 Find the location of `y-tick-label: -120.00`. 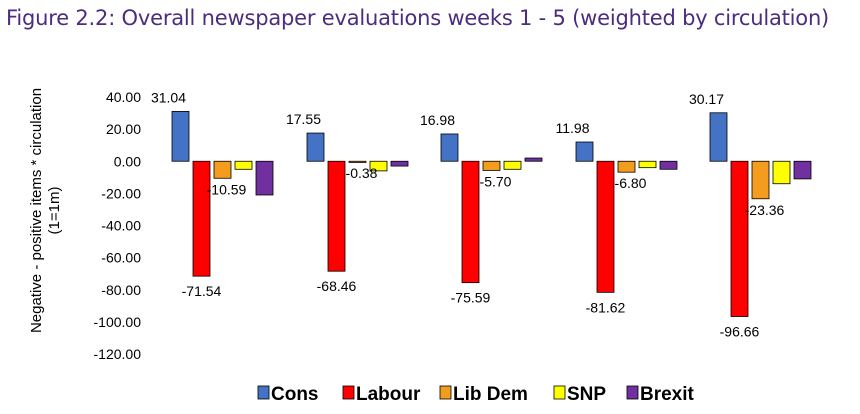

y-tick-label: -120.00 is located at coordinates (118, 354).